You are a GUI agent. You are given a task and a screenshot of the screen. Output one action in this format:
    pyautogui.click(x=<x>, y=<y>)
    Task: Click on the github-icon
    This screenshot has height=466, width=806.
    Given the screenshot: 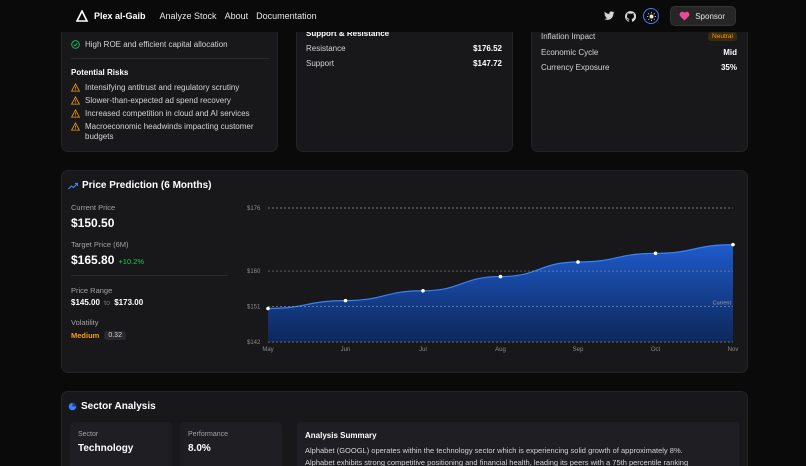 What is the action you would take?
    pyautogui.click(x=630, y=16)
    